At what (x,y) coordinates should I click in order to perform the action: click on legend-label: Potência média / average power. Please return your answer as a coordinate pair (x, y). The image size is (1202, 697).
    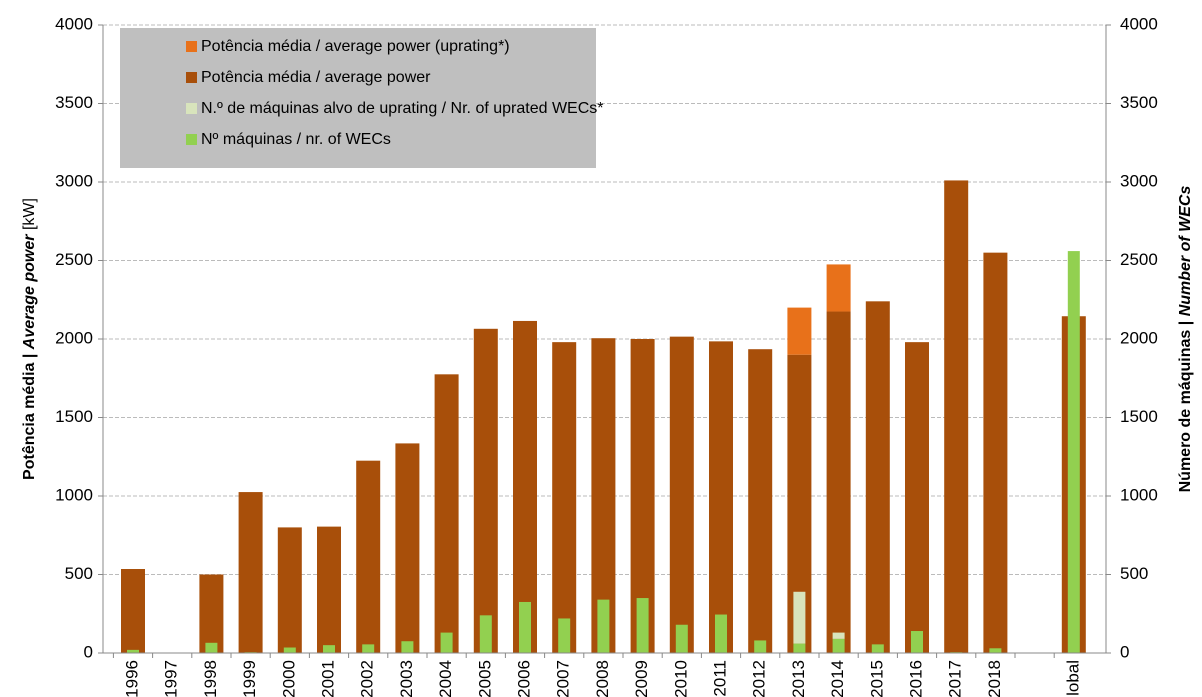
    Looking at the image, I should click on (316, 77).